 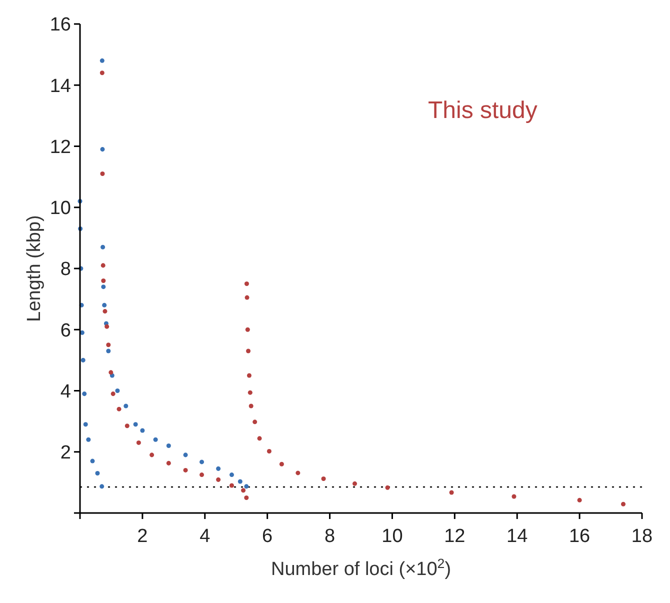 What do you see at coordinates (361, 568) in the screenshot?
I see `x-axis-title: Number of loci (×10$^{2}$)` at bounding box center [361, 568].